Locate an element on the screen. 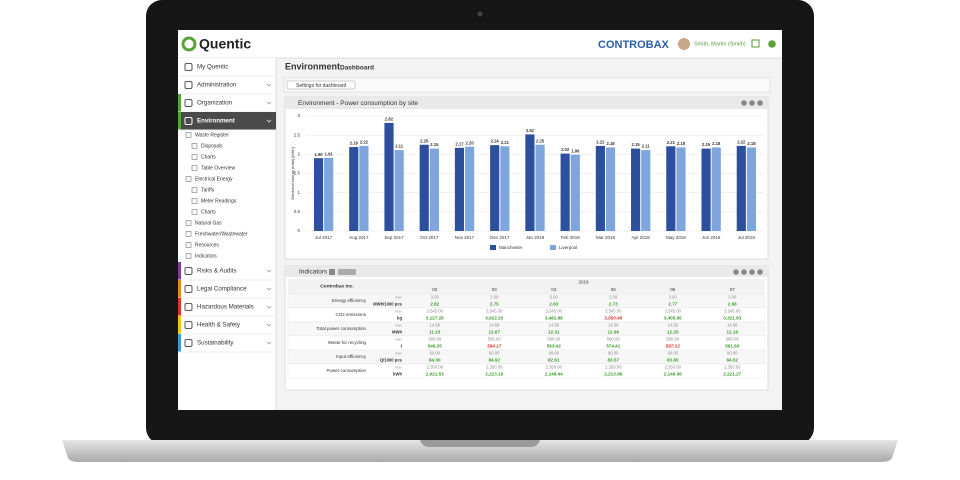 This screenshot has height=480, width=960. laptop-notch is located at coordinates (480, 443).